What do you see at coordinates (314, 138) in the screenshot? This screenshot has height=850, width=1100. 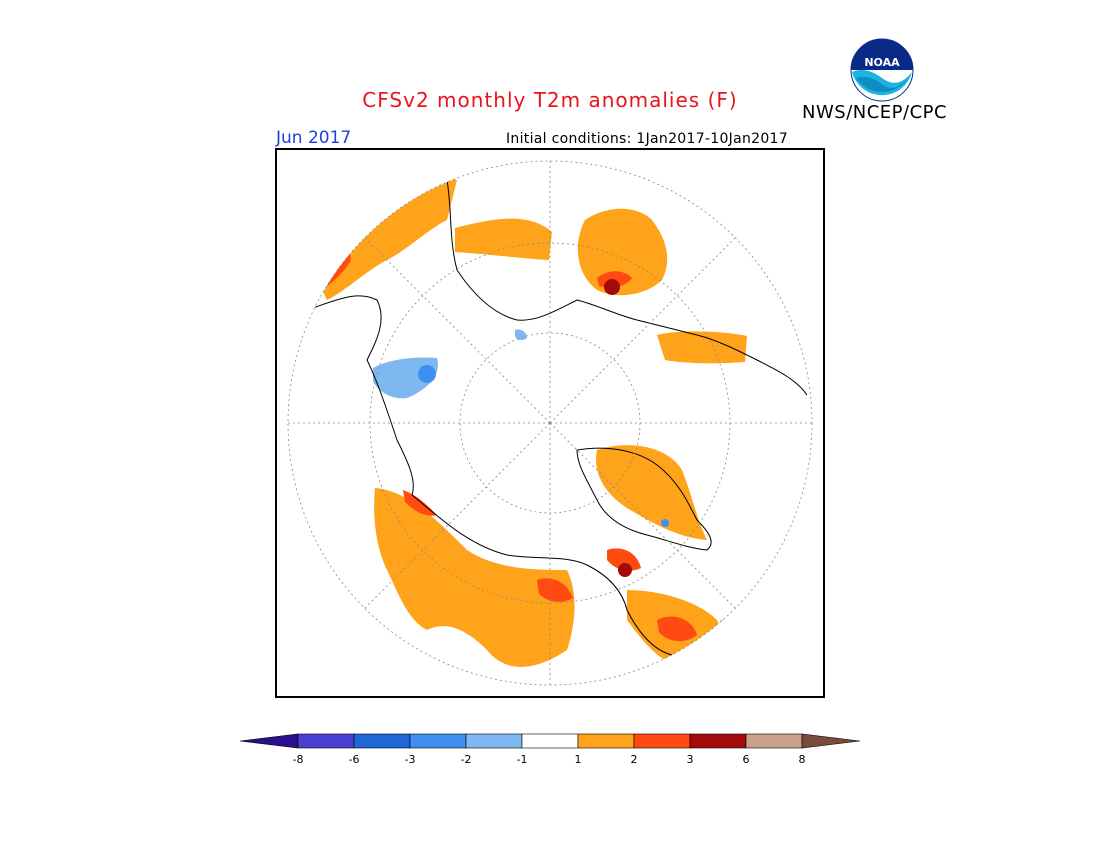 I see `forecast-month: Jun 2017` at bounding box center [314, 138].